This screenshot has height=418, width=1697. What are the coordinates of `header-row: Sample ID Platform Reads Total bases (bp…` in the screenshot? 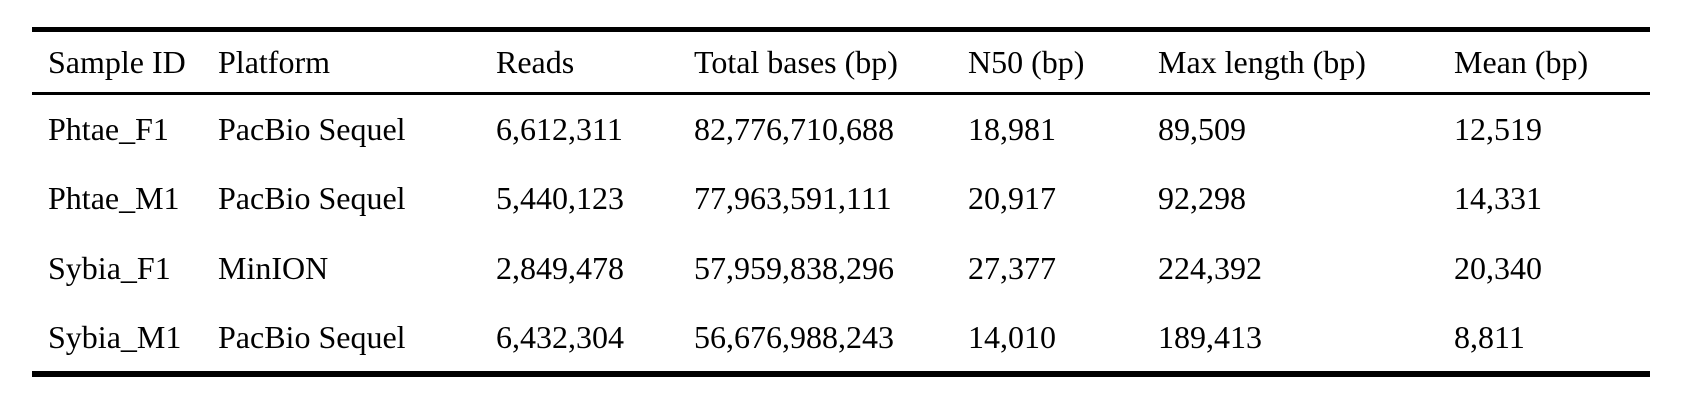 It's located at (841, 62).